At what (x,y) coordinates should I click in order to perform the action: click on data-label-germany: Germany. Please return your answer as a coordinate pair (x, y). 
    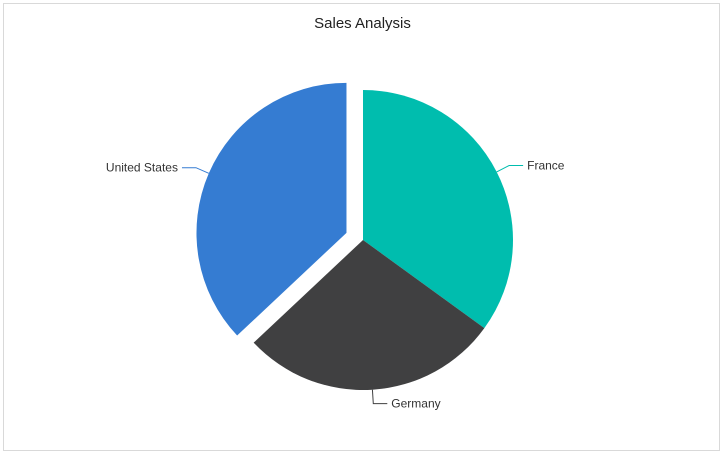
    Looking at the image, I should click on (415, 404).